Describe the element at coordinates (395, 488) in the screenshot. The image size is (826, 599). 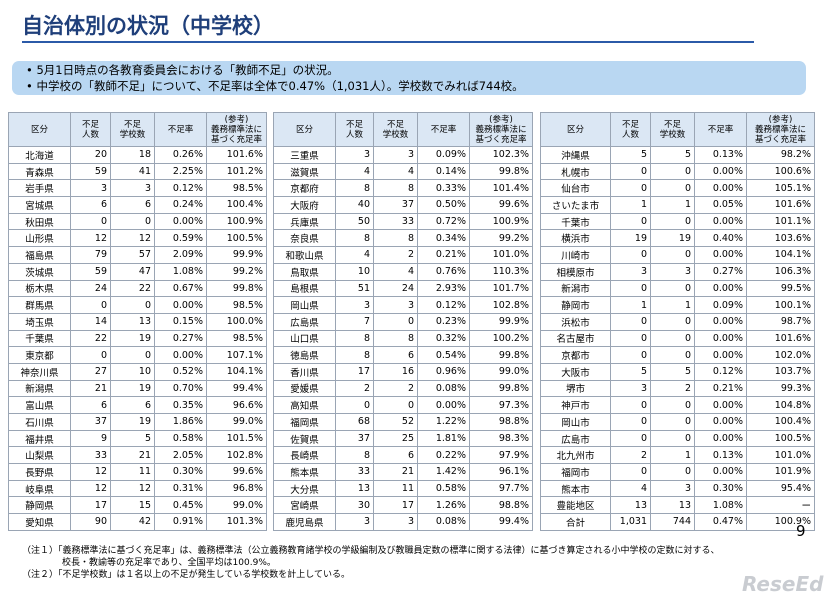
I see `cell: 11` at that location.